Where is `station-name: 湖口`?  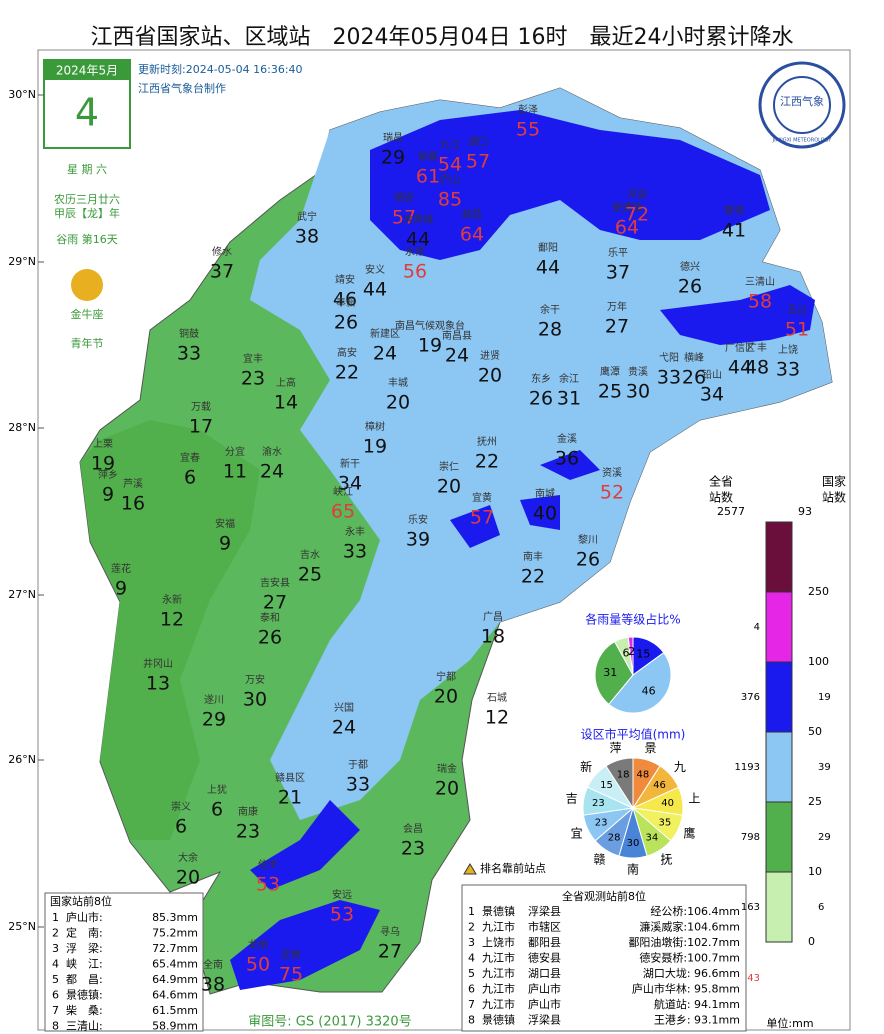 station-name: 湖口 is located at coordinates (478, 142).